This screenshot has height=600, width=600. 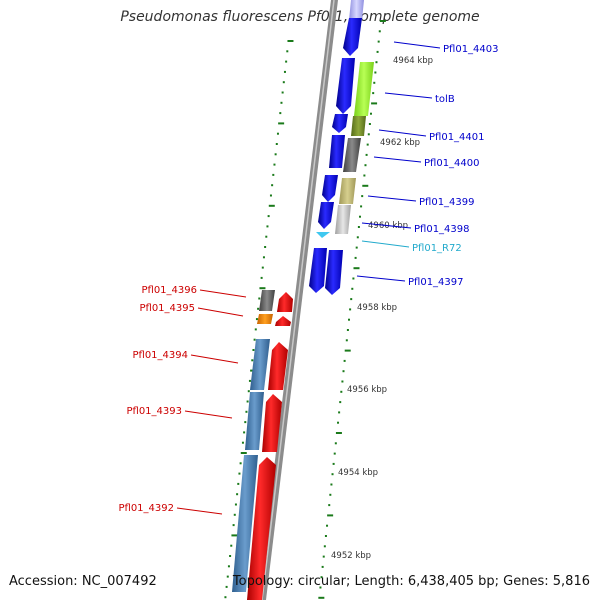 What do you see at coordinates (167, 308) in the screenshot?
I see `gene-label: Pfl01_4395` at bounding box center [167, 308].